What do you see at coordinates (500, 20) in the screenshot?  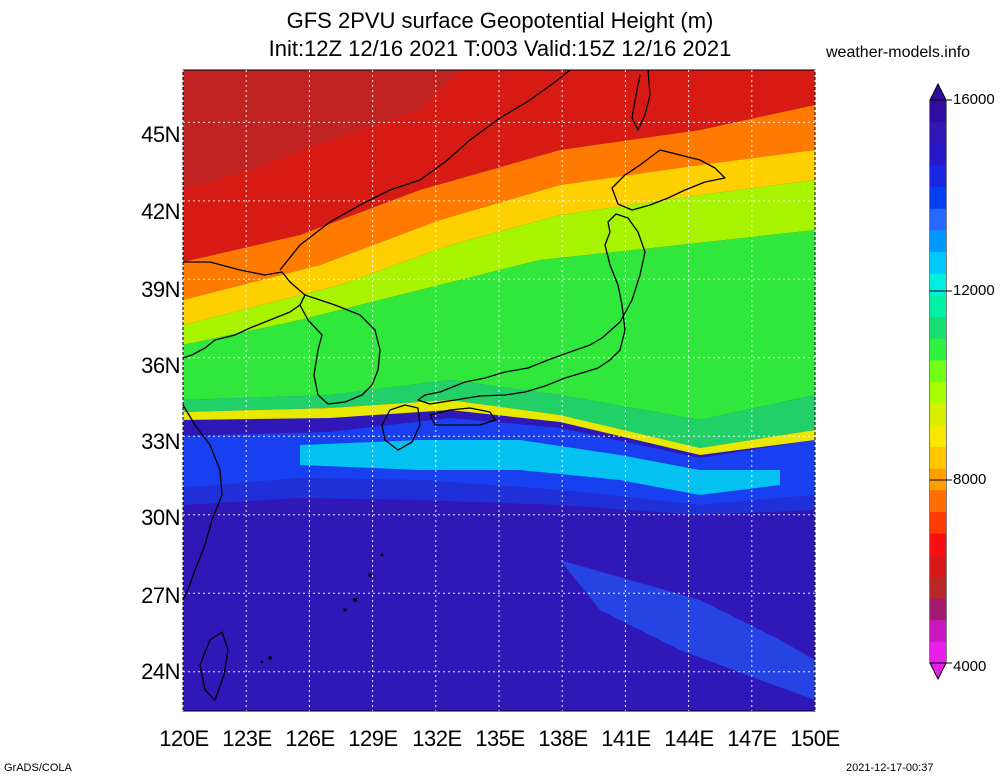 I see `map-title: GFS 2PVU surface Geopotential Height (m)` at bounding box center [500, 20].